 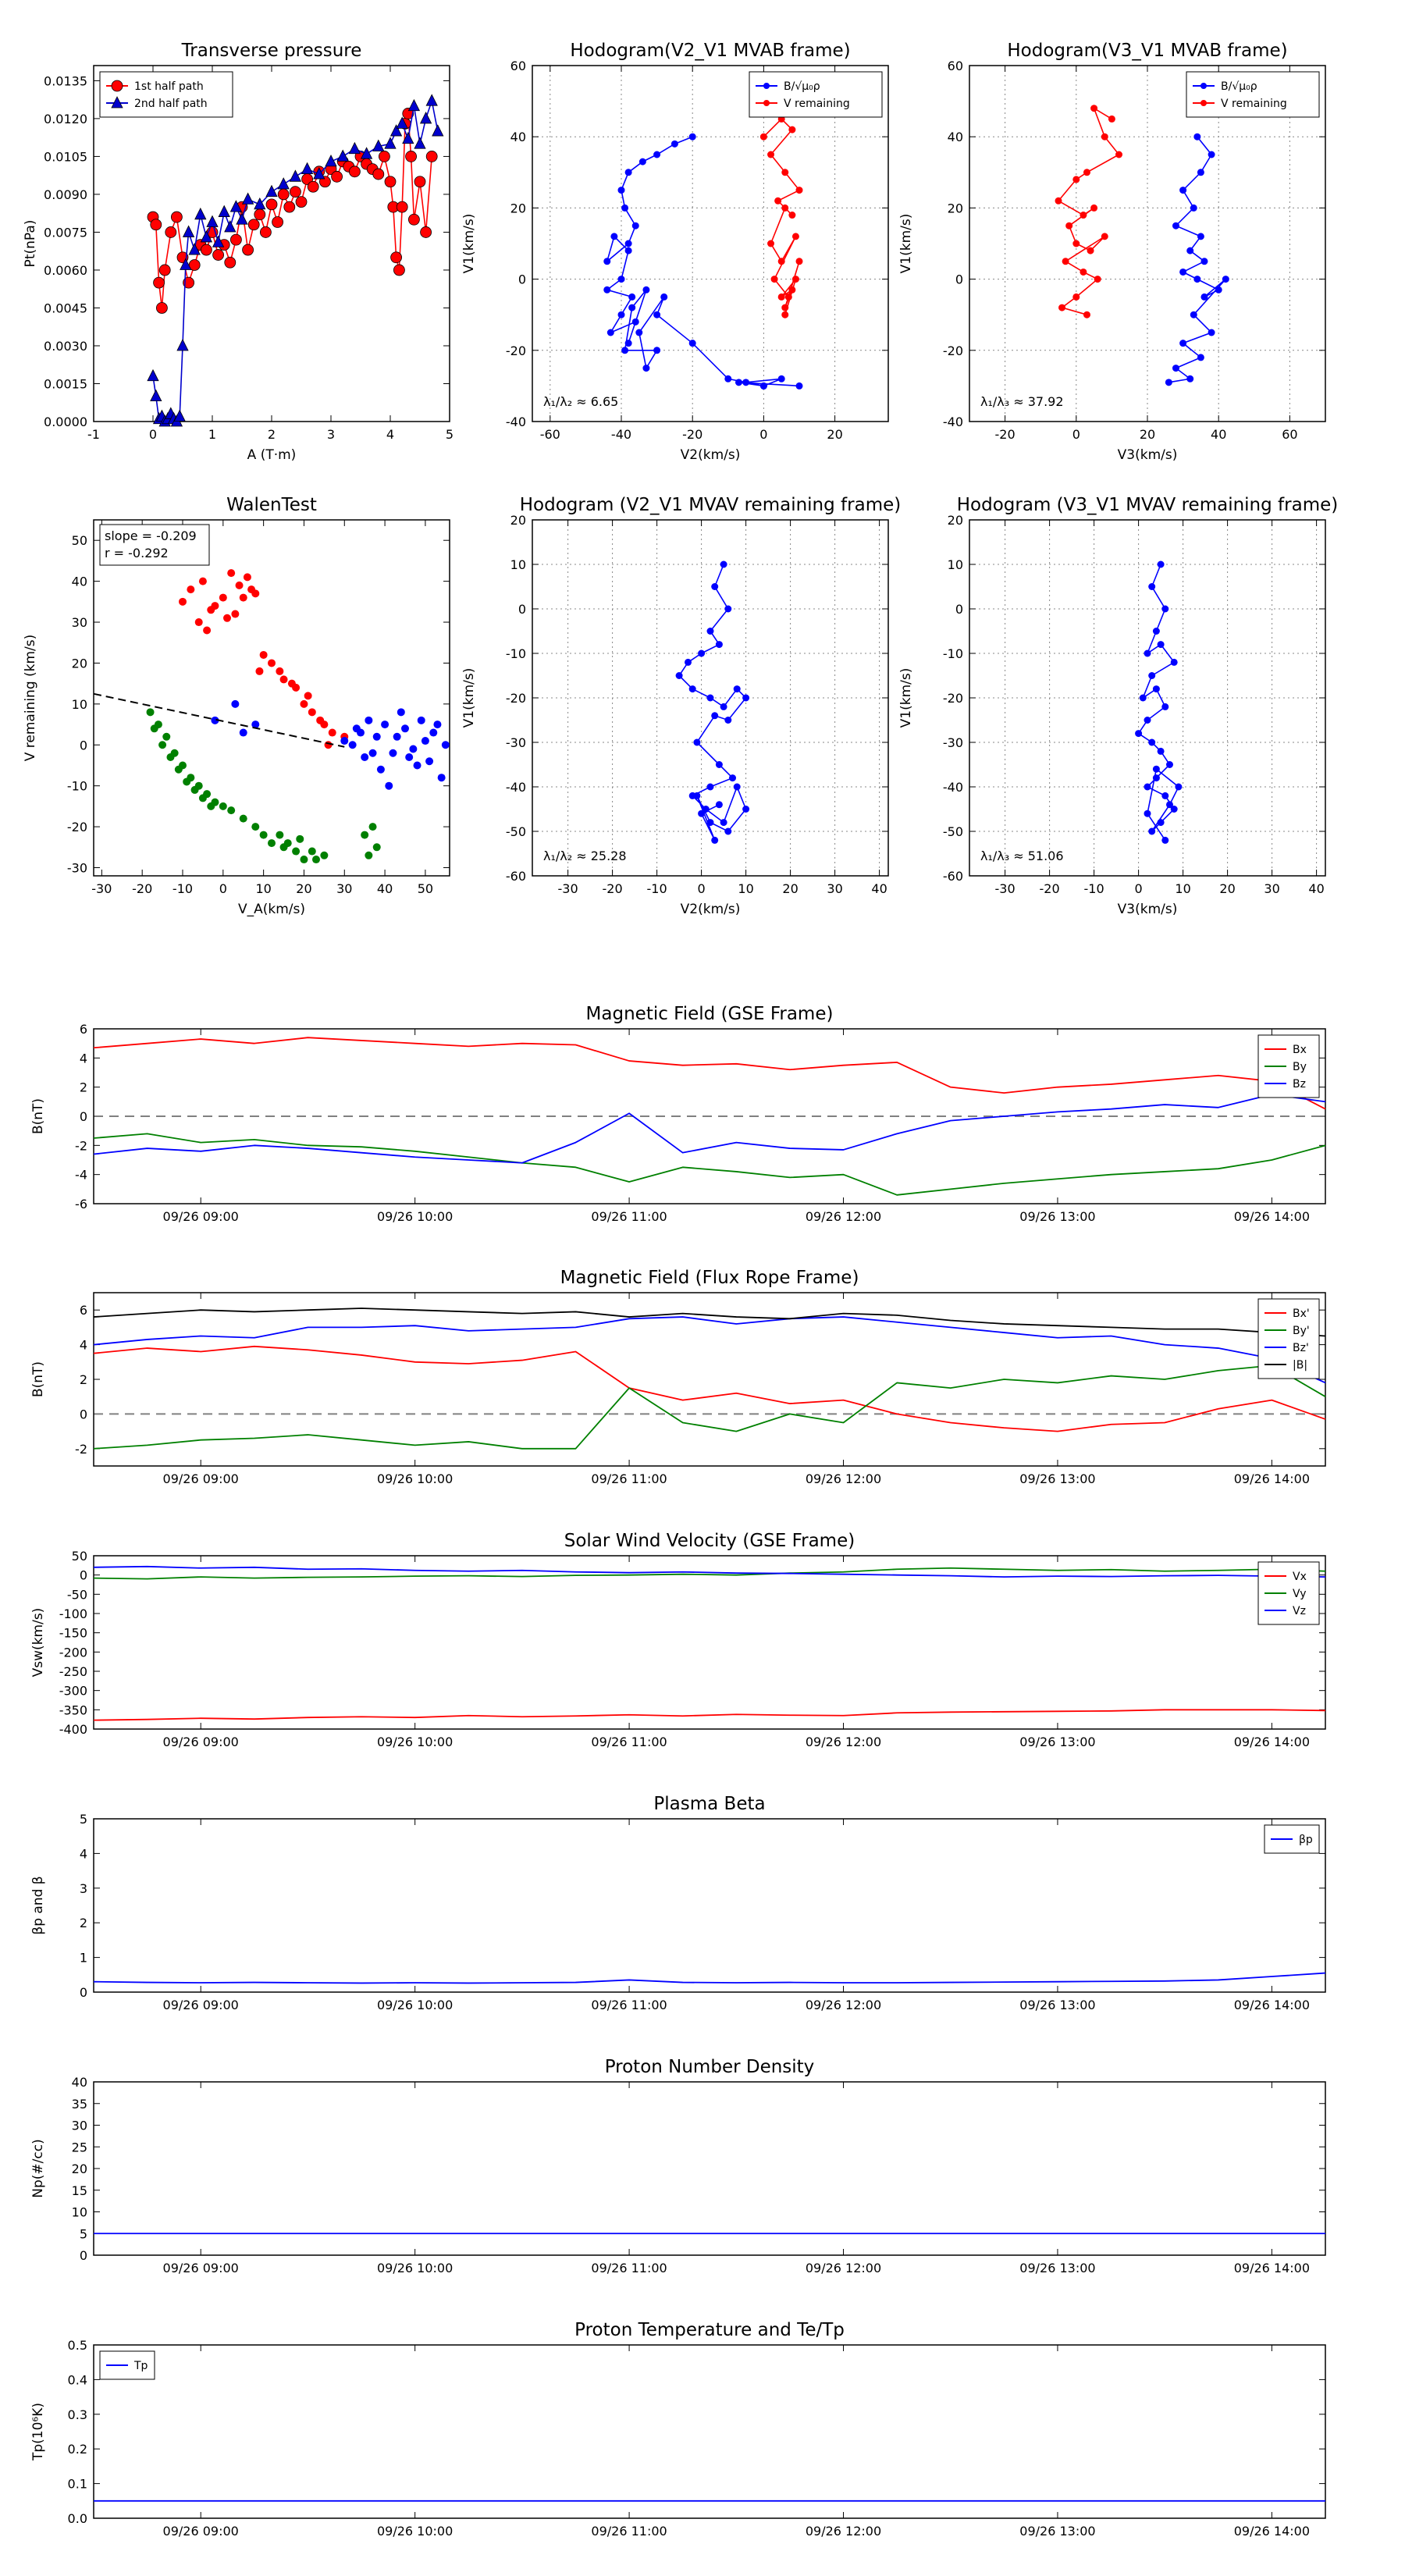 I want to click on legend, so click(x=1253, y=94).